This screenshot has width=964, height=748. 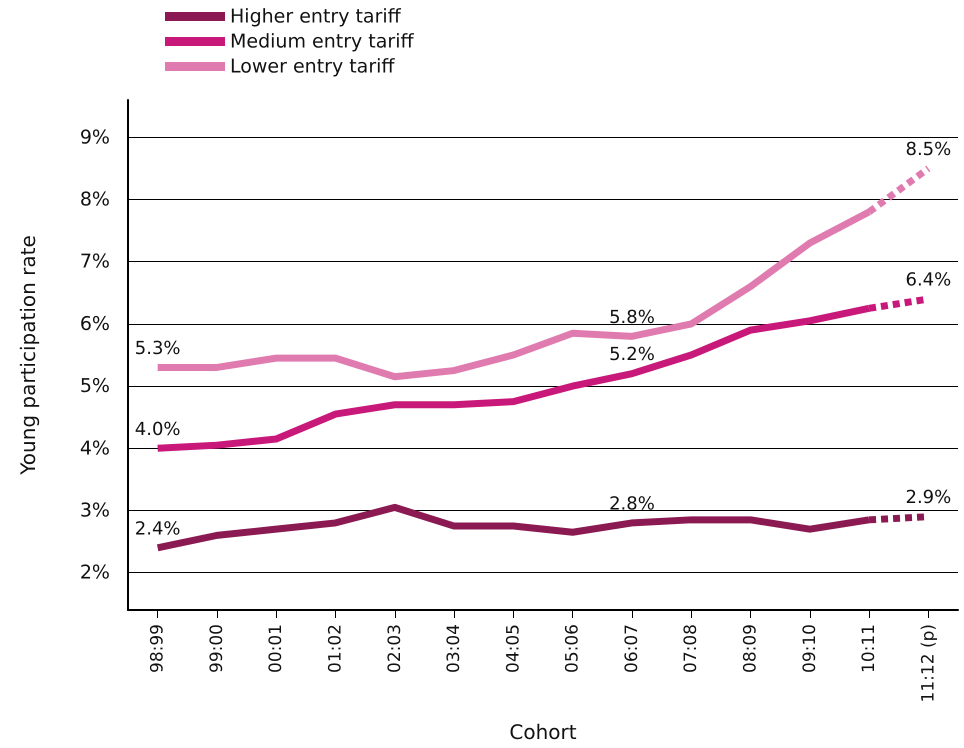 I want to click on data-label: 2.8%, so click(x=632, y=503).